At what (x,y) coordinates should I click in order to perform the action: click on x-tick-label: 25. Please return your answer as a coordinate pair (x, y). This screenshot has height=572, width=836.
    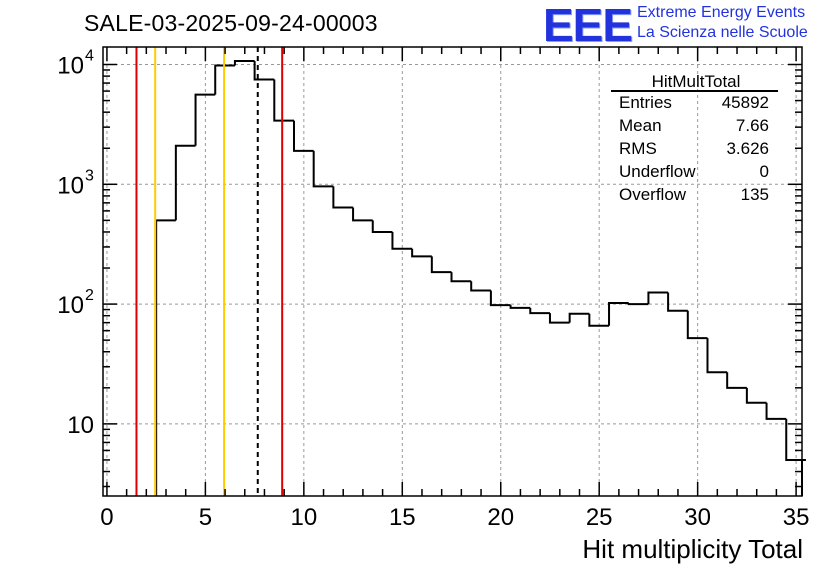
    Looking at the image, I should click on (599, 517).